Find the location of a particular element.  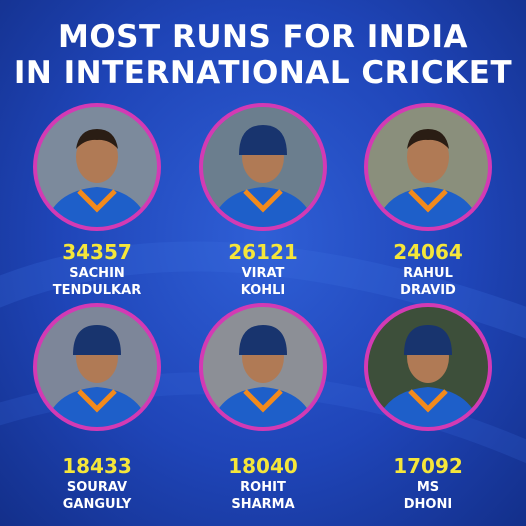

player-runs: 24064 is located at coordinates (428, 252).